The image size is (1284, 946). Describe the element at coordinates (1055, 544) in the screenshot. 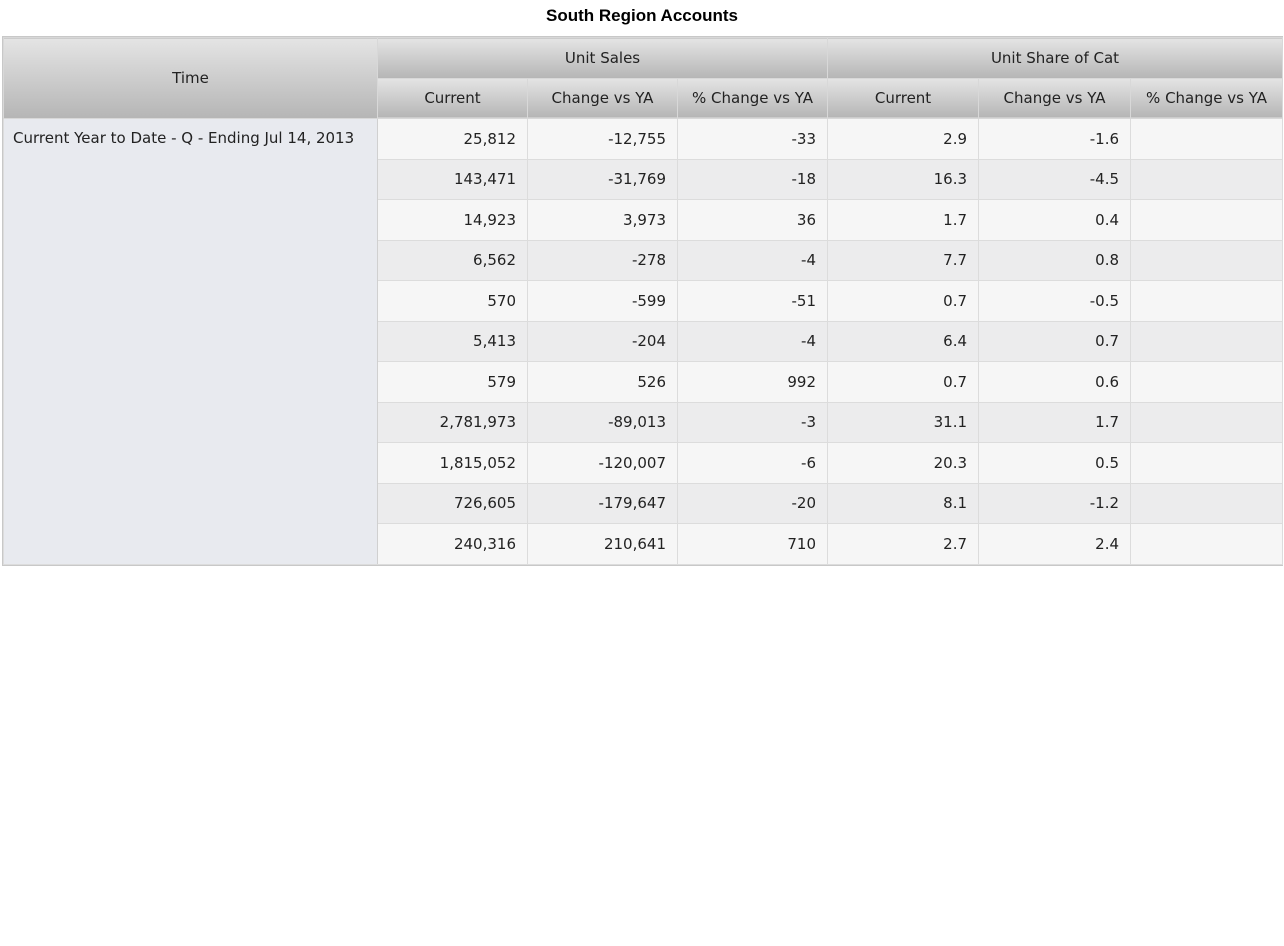

I see `unit-share-change-cell: 2.4` at that location.